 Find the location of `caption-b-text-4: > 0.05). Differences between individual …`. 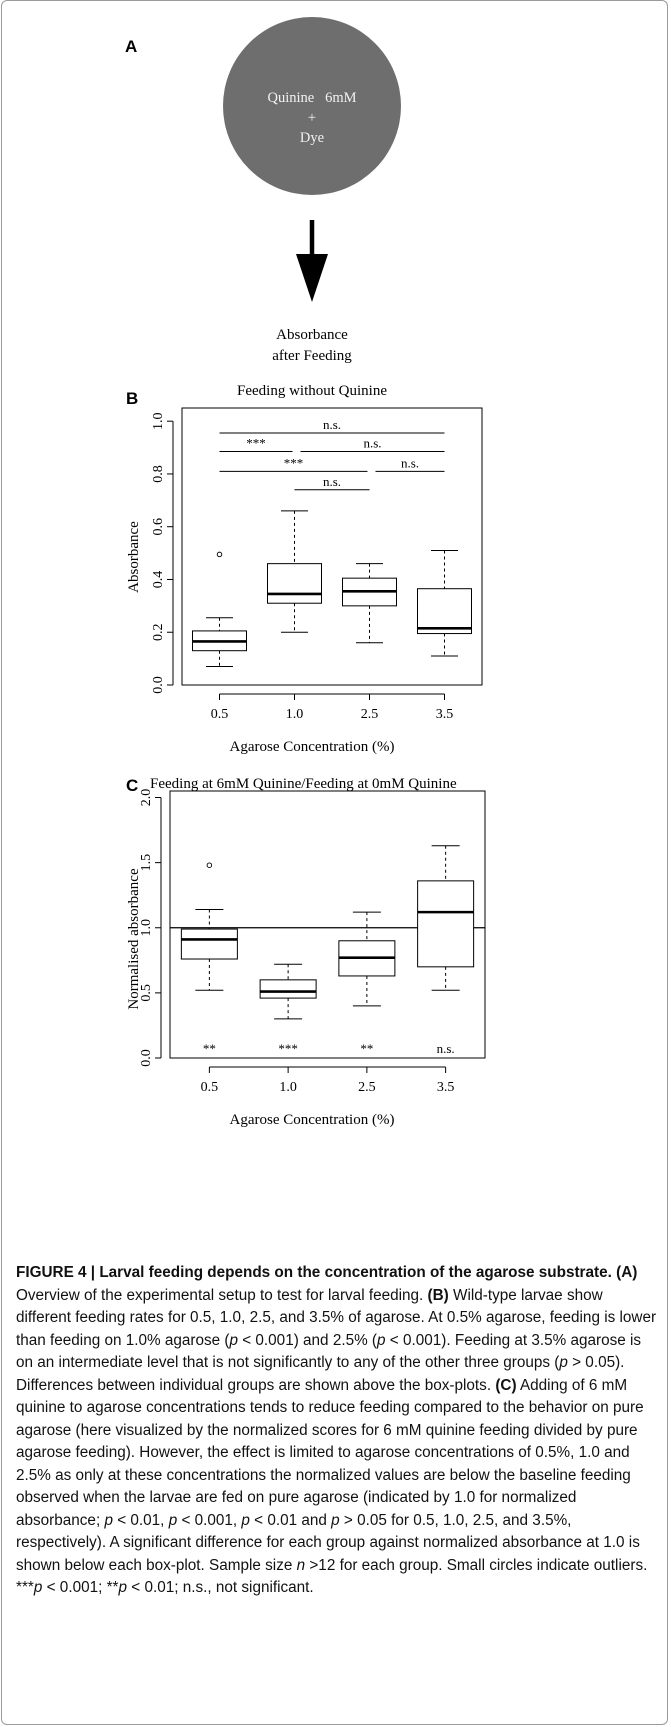

caption-b-text-4: > 0.05). Differences between individual … is located at coordinates (320, 1374).